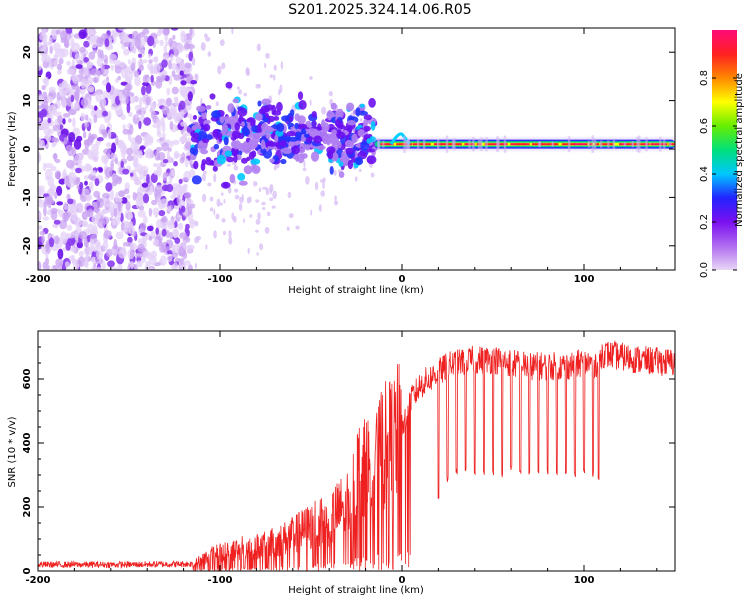 This screenshot has height=604, width=750. I want to click on x-tick-label: 0, so click(402, 580).